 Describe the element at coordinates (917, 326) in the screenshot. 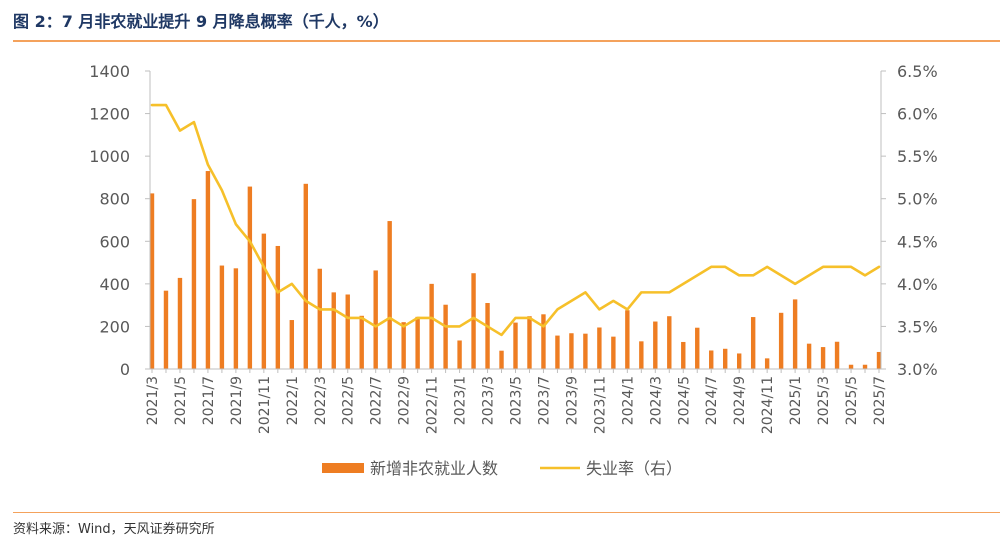

I see `right-tick-label: 3.5%` at that location.